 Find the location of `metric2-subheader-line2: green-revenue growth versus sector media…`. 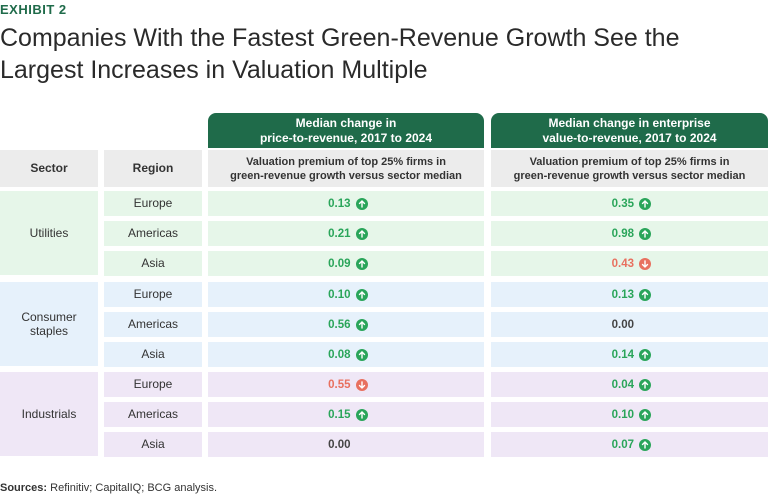

metric2-subheader-line2: green-revenue growth versus sector media… is located at coordinates (629, 176).